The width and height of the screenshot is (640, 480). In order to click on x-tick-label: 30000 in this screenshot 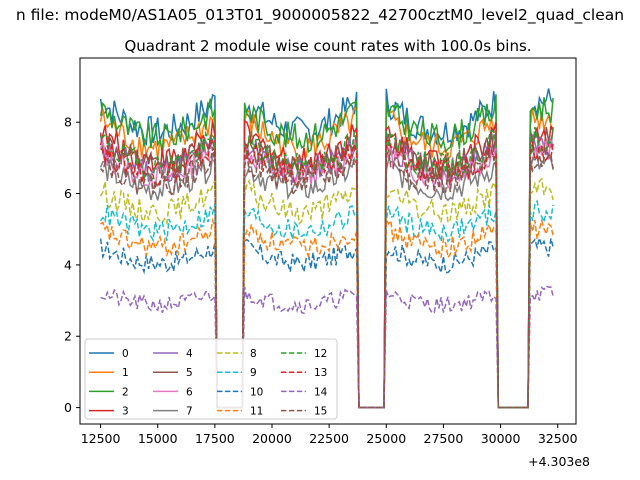, I will do `click(501, 438)`.